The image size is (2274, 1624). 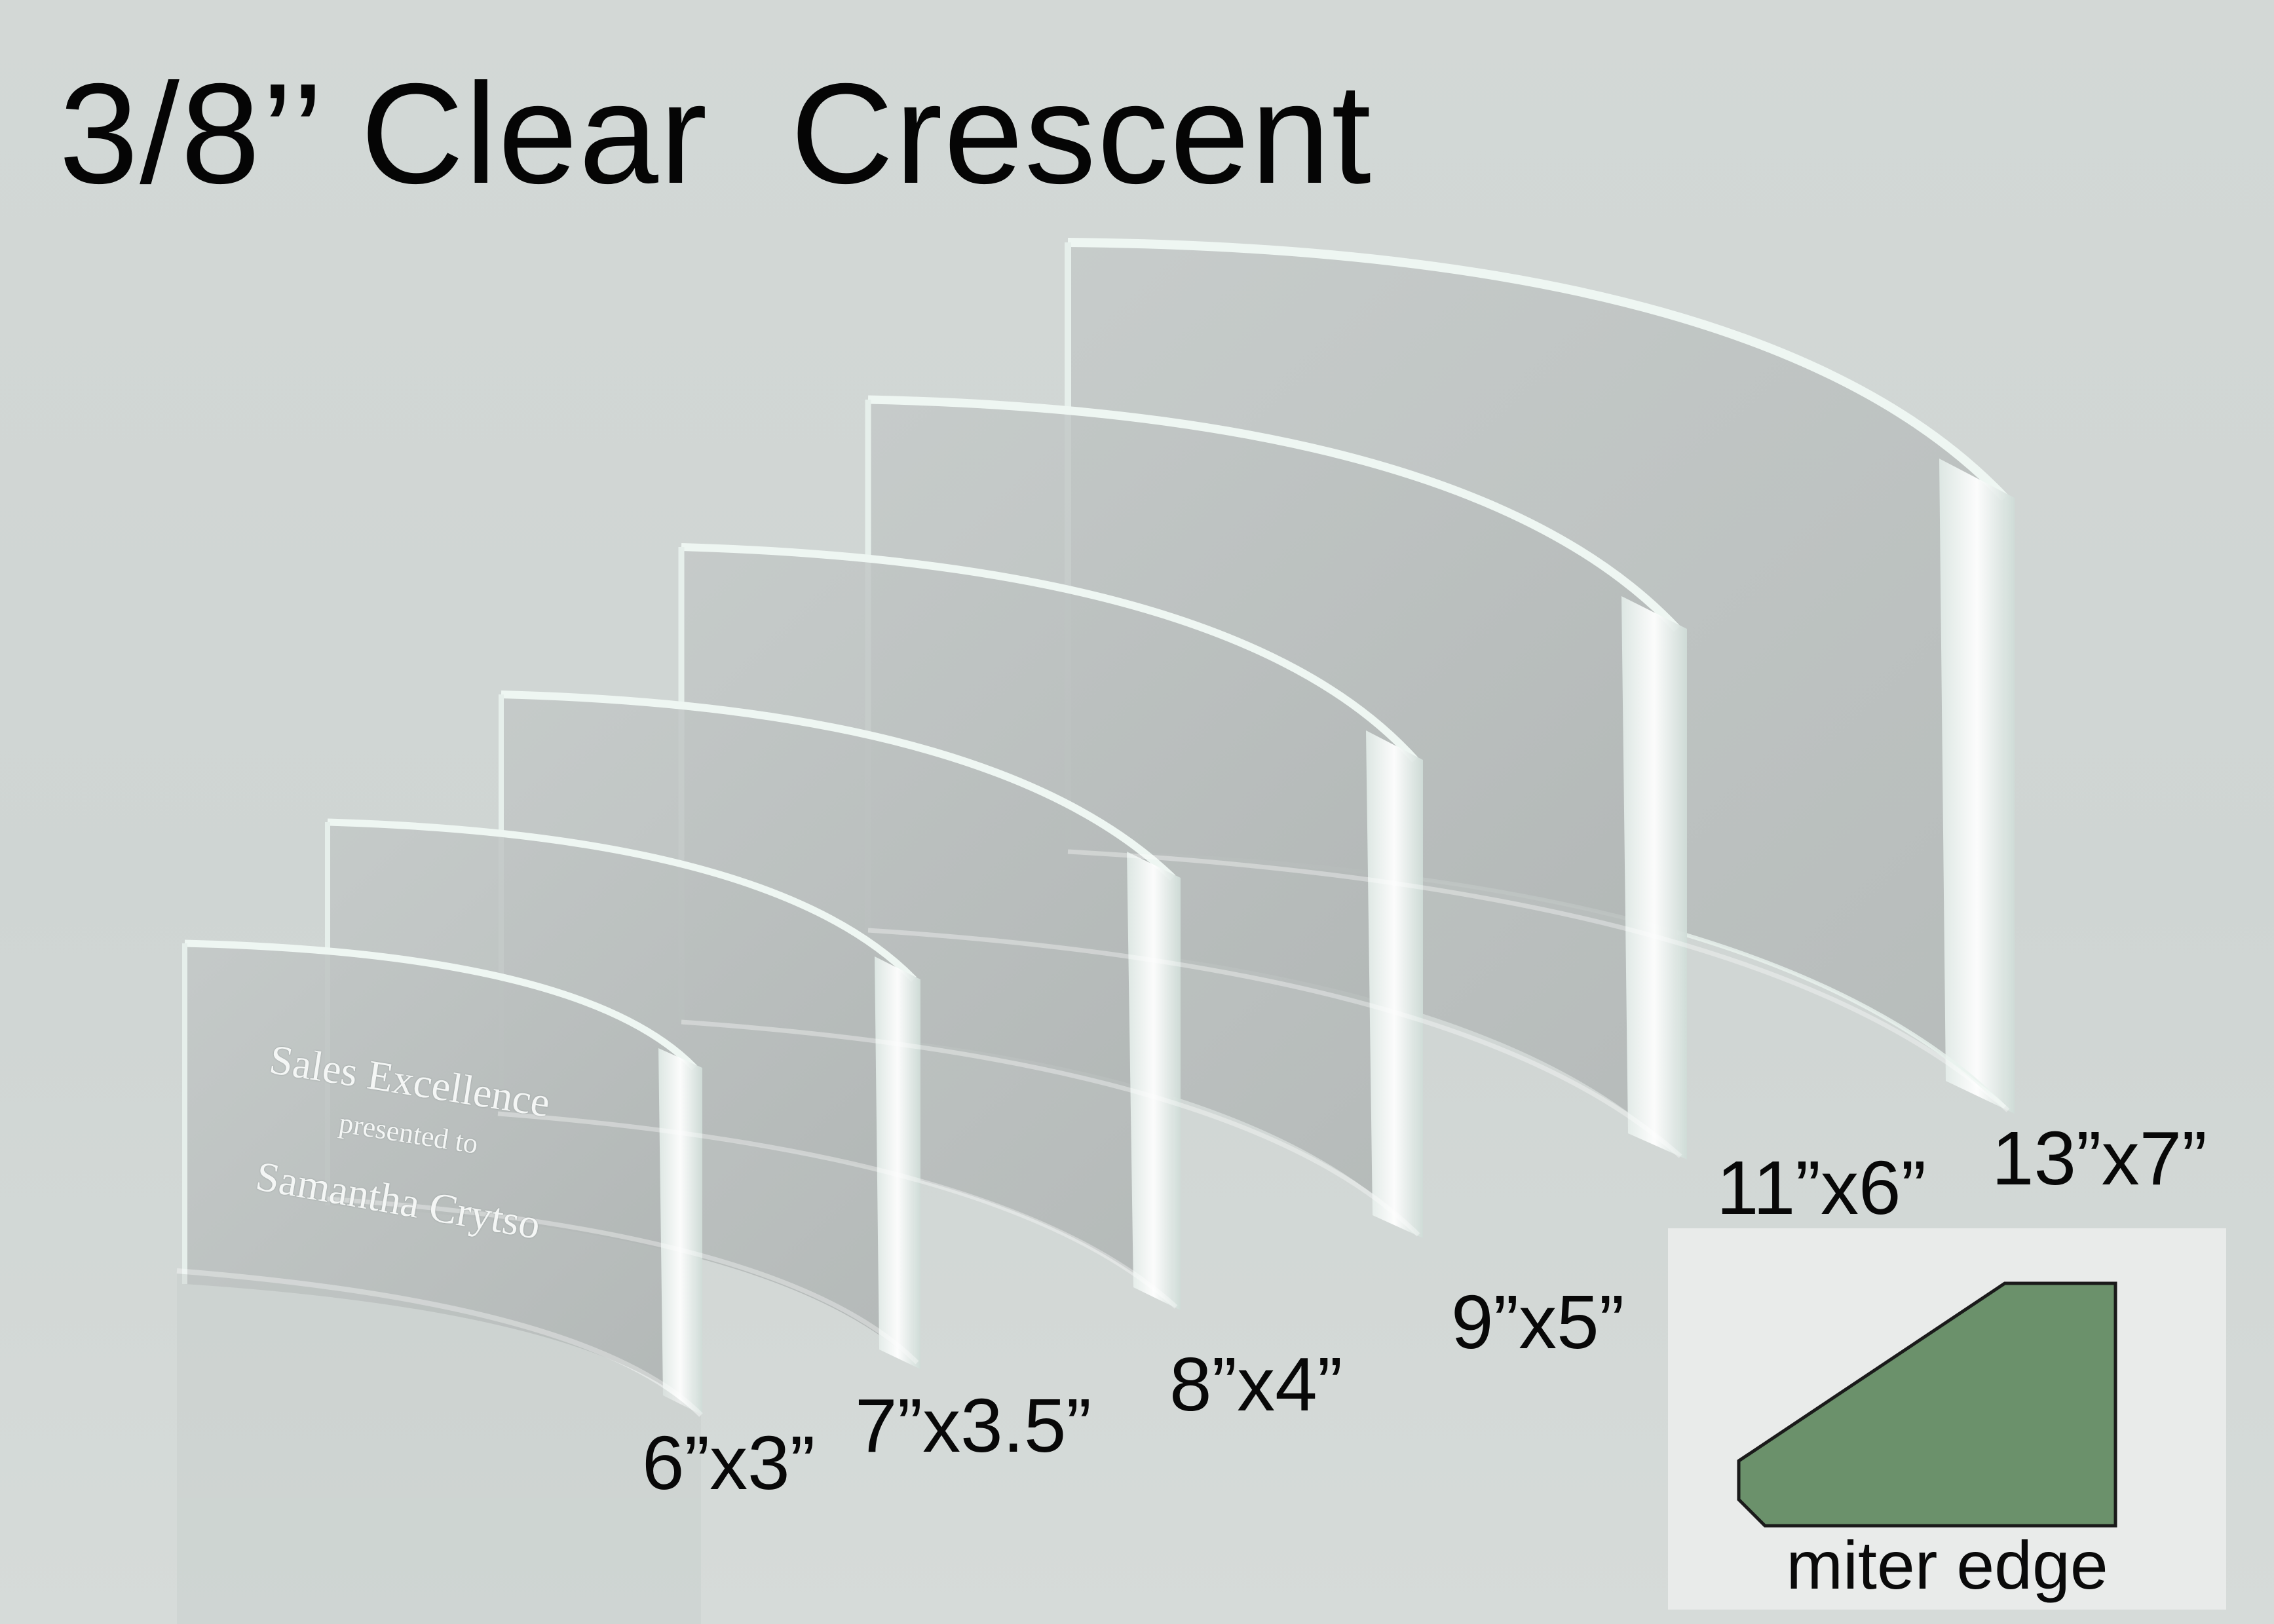 What do you see at coordinates (1538, 1322) in the screenshot?
I see `size-label-9x5: 9”x5”` at bounding box center [1538, 1322].